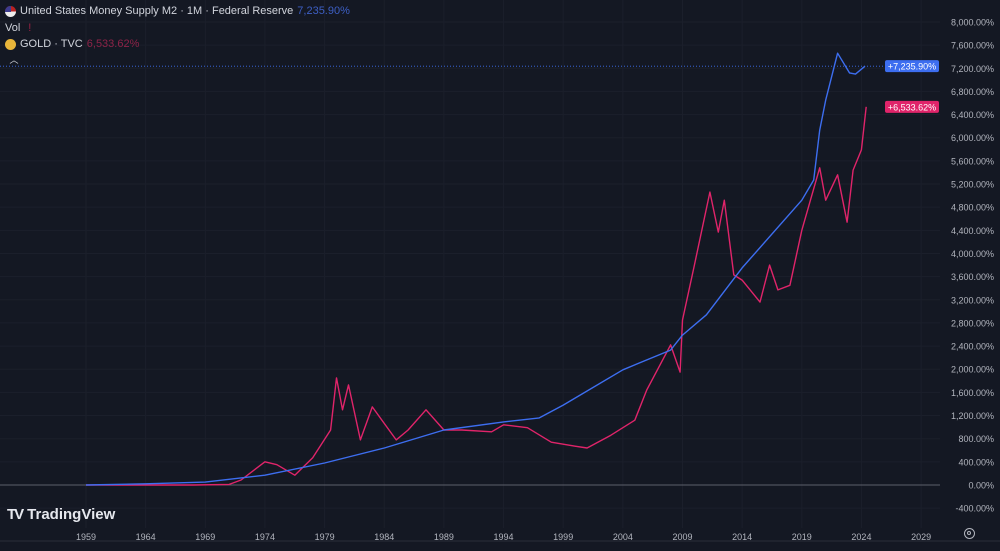 The height and width of the screenshot is (551, 1000). What do you see at coordinates (972, 416) in the screenshot?
I see `y-tick-label: 1,200.00%` at bounding box center [972, 416].